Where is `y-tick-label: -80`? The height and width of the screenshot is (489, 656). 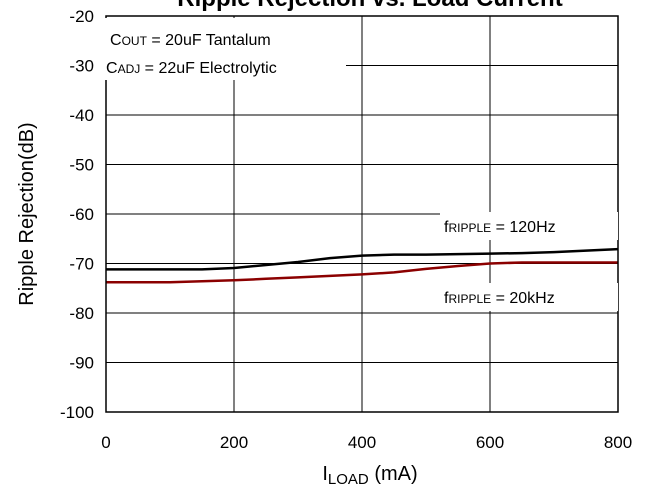 y-tick-label: -80 is located at coordinates (81, 313).